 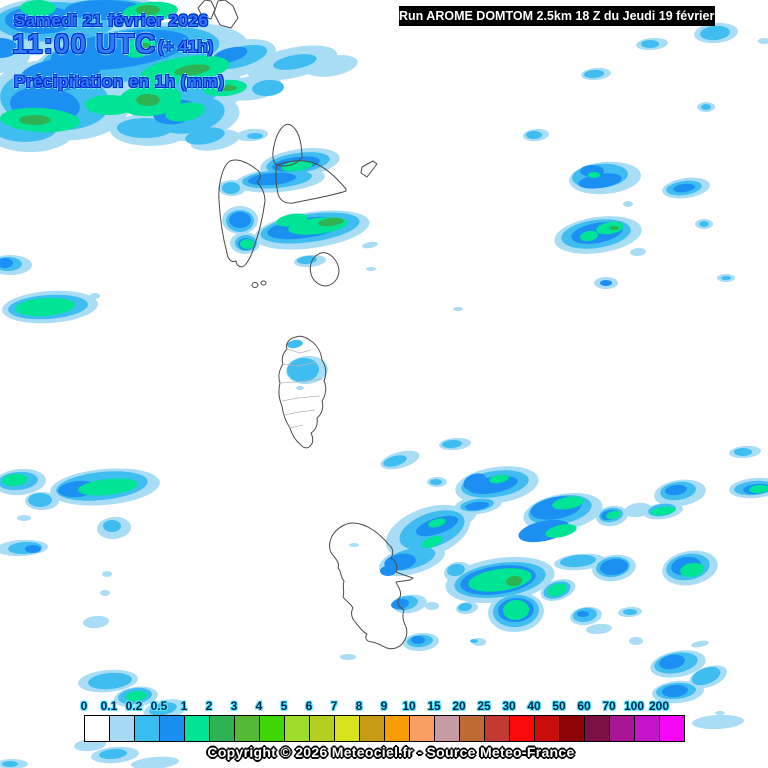 What do you see at coordinates (334, 706) in the screenshot?
I see `scale-tick-label: 7` at bounding box center [334, 706].